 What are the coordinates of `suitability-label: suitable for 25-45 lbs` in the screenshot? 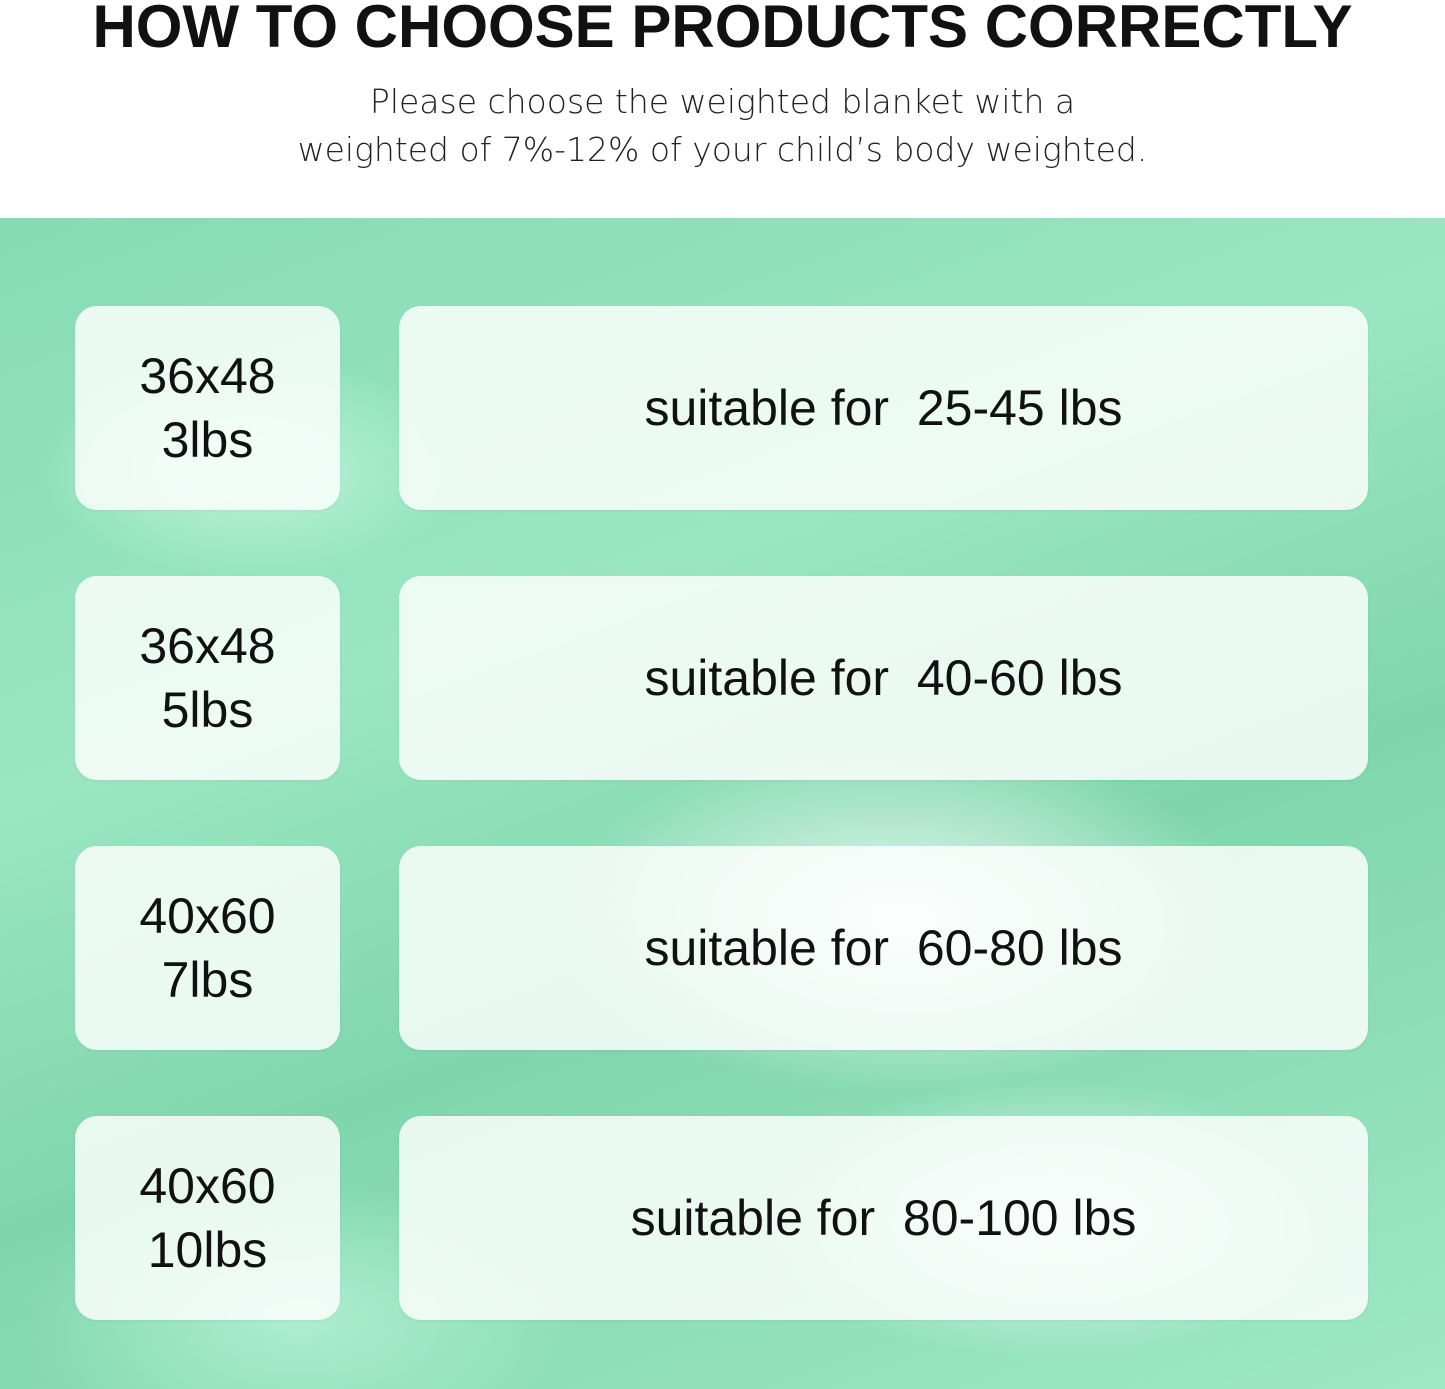 It's located at (883, 408).